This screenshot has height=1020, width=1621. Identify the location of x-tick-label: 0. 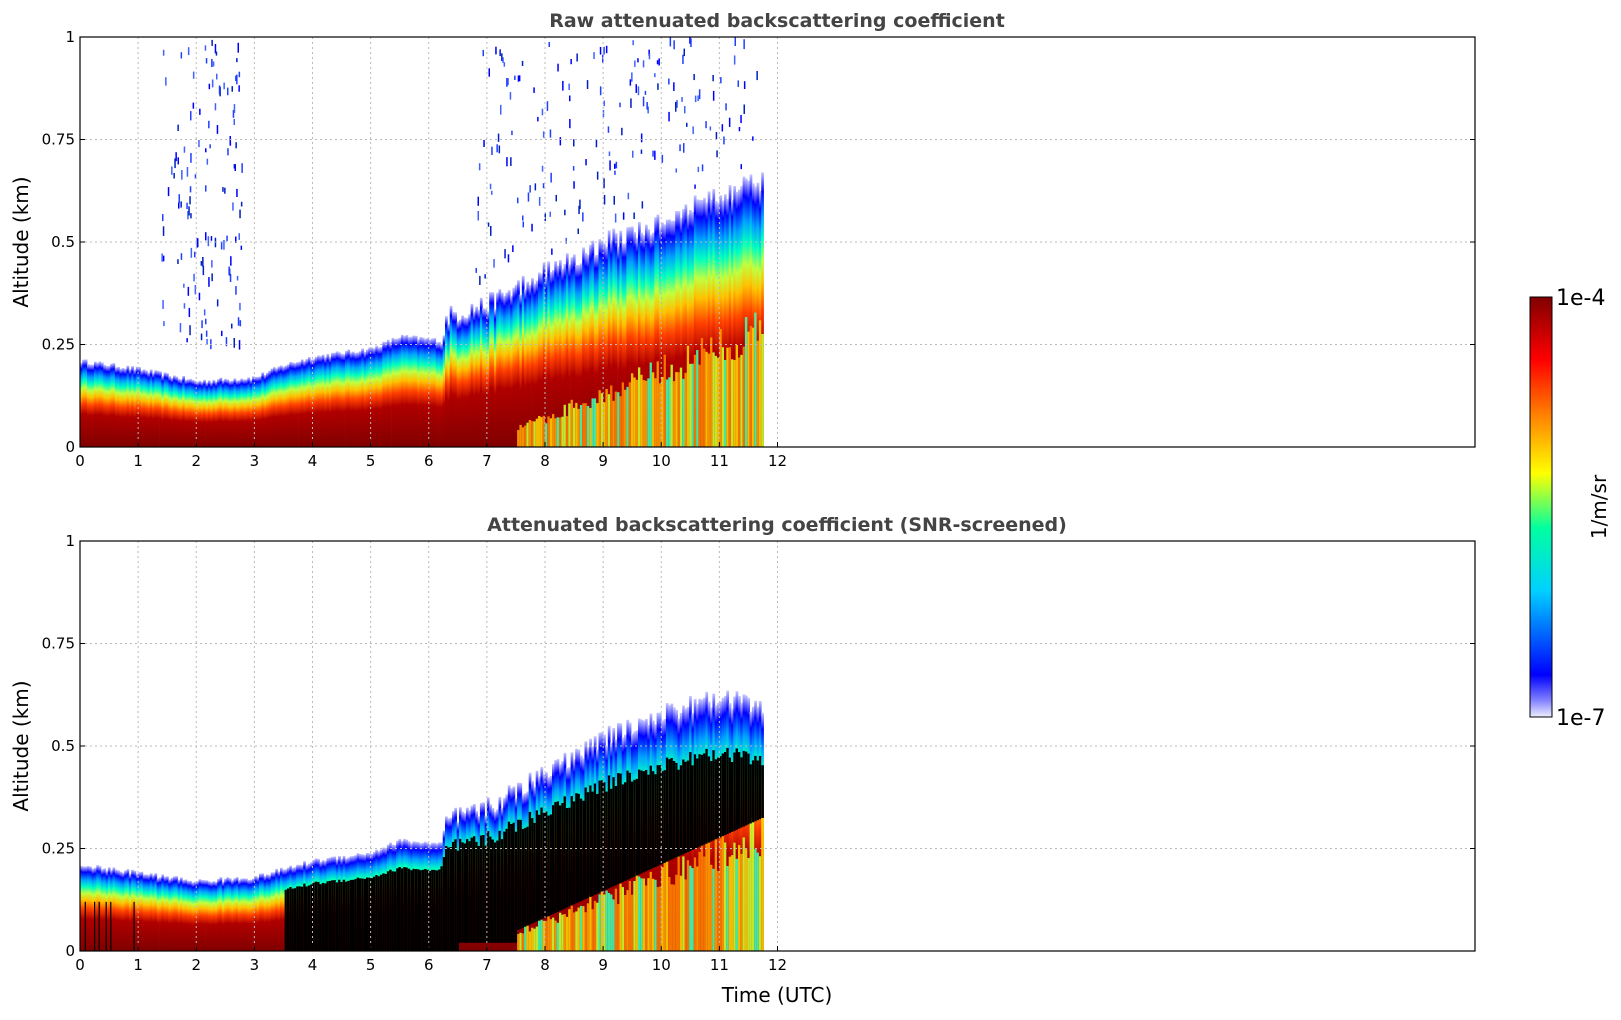
(80, 965).